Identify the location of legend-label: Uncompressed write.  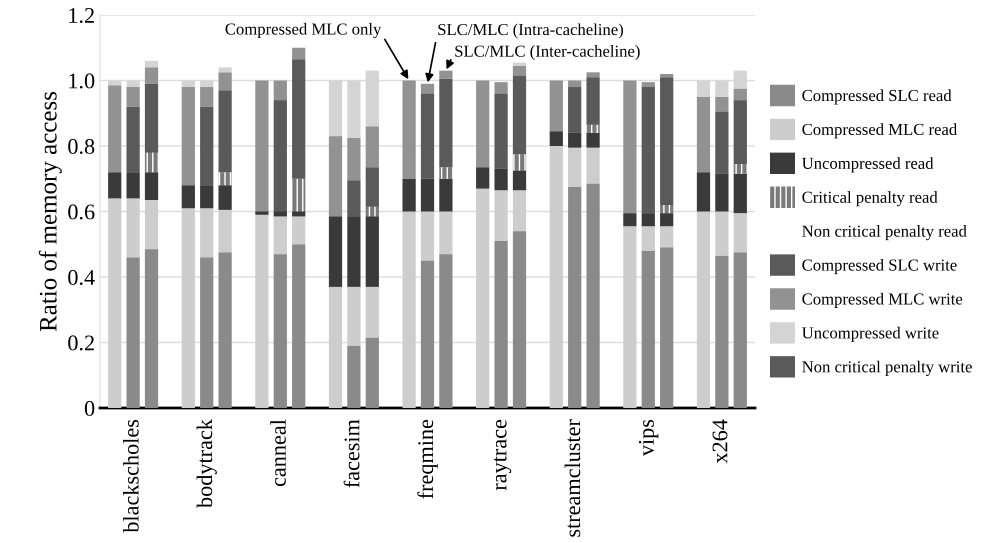
(870, 334).